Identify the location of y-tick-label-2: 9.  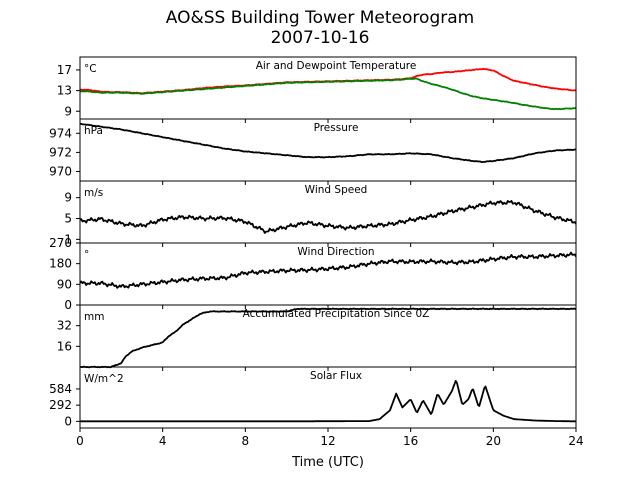
(68, 198).